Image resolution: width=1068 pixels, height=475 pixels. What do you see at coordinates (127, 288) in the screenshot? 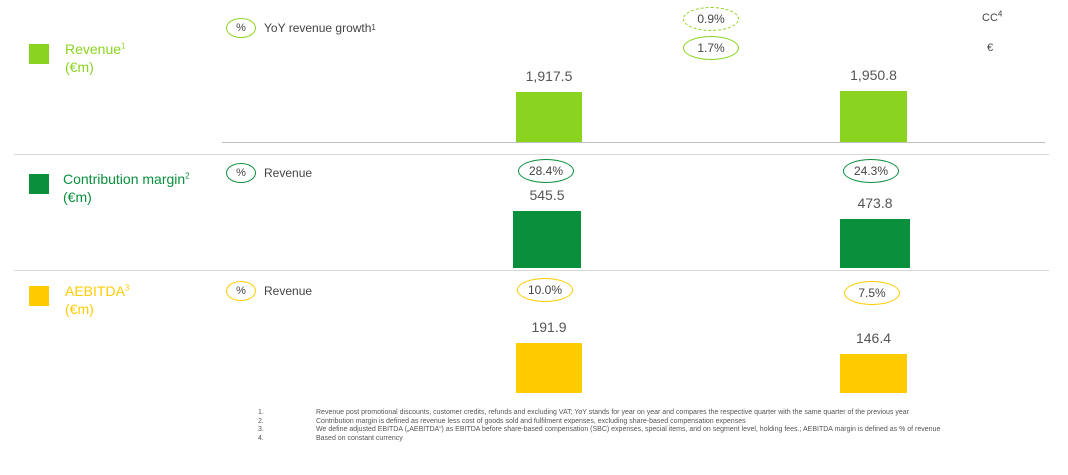
I see `legend-aebitda-sup: 3` at bounding box center [127, 288].